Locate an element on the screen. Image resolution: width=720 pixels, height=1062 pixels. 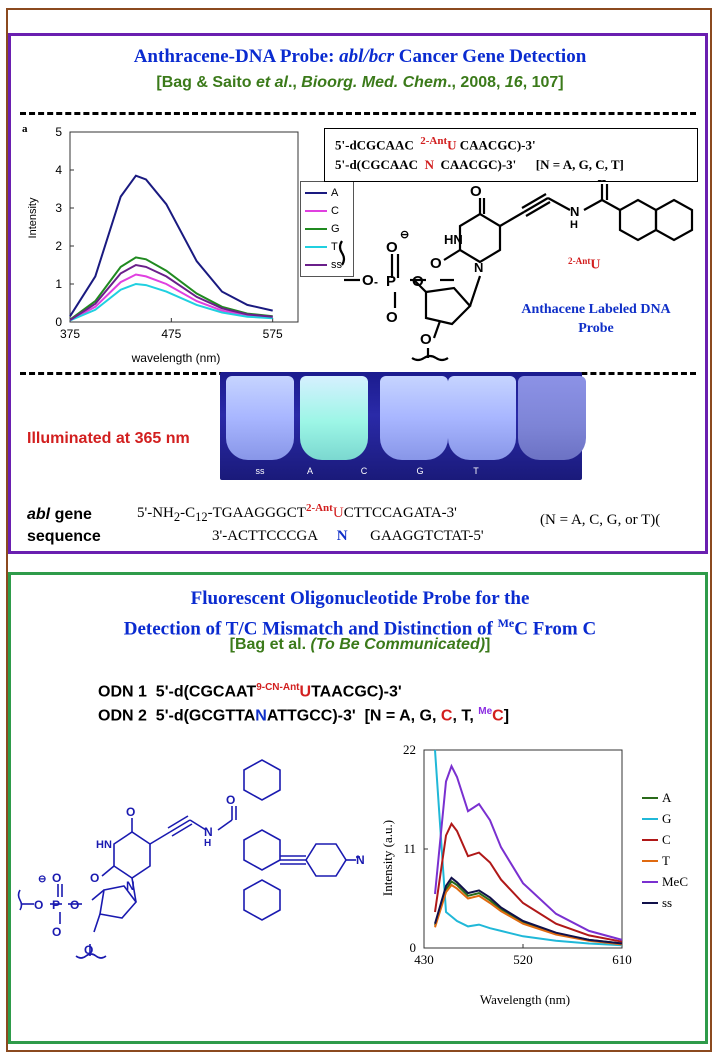
chart1-legend: A C G T ss is located at coordinates (327, 229).